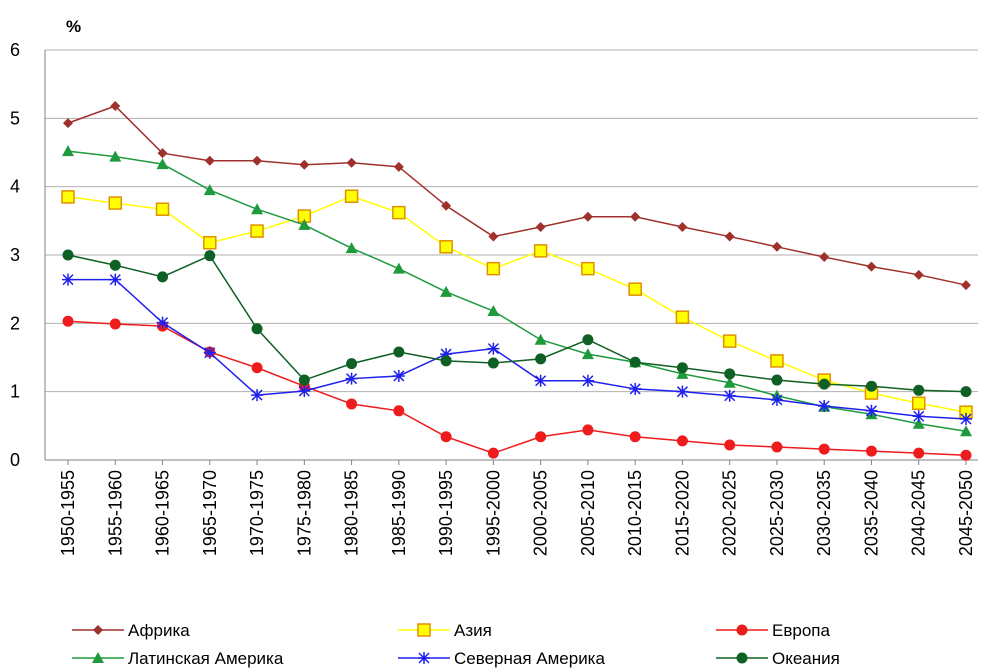  Describe the element at coordinates (871, 513) in the screenshot. I see `x-tick-label: 2035-2040` at that location.